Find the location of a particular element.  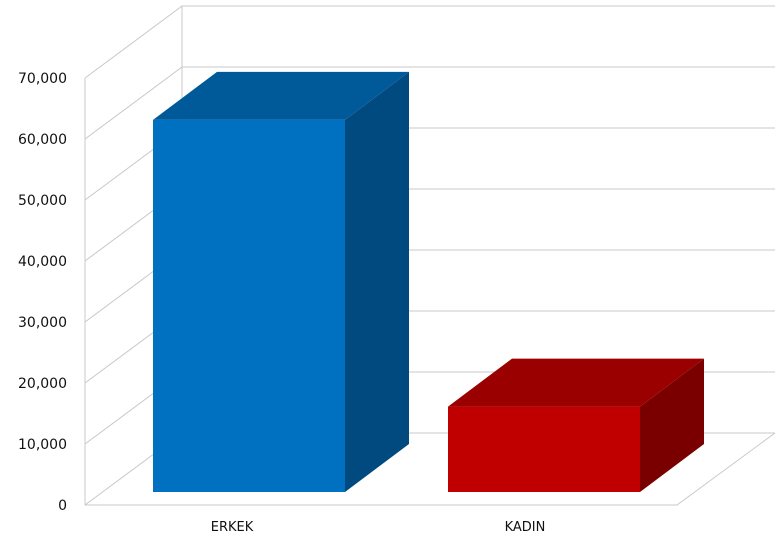

y-tick-label: 60,000 is located at coordinates (42, 140).